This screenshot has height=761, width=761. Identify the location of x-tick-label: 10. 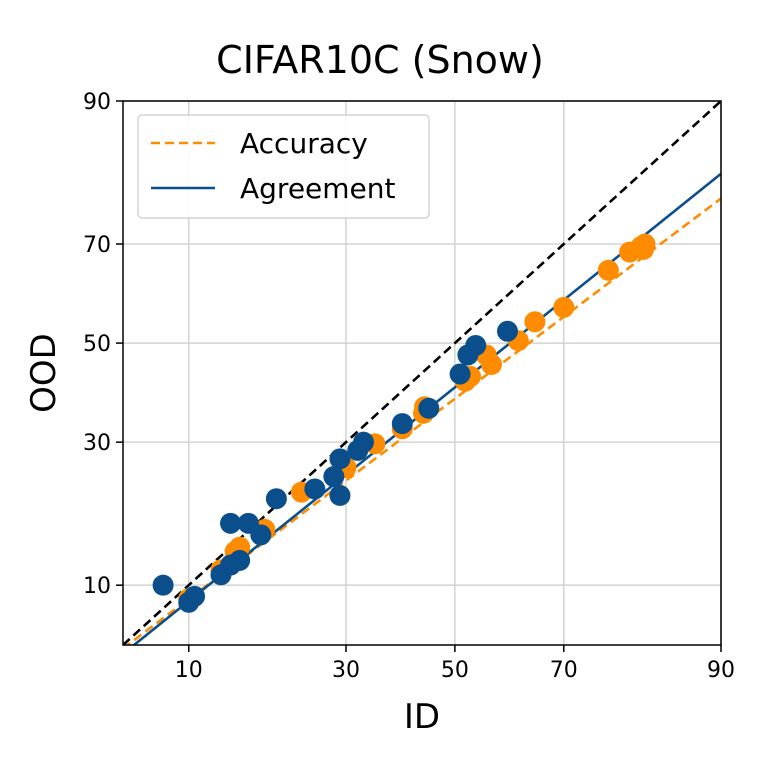
(189, 670).